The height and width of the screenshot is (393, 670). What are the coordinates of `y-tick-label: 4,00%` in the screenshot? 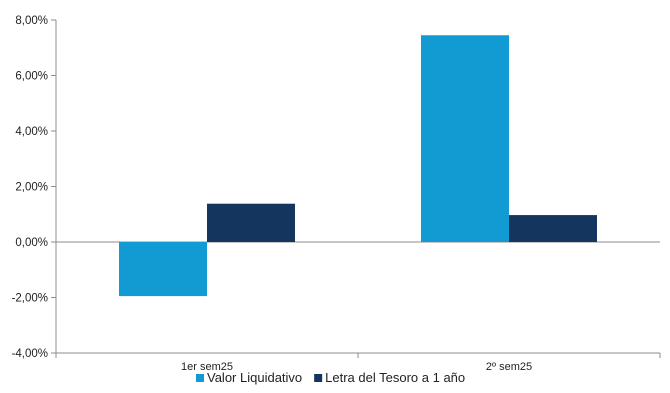 It's located at (31, 132).